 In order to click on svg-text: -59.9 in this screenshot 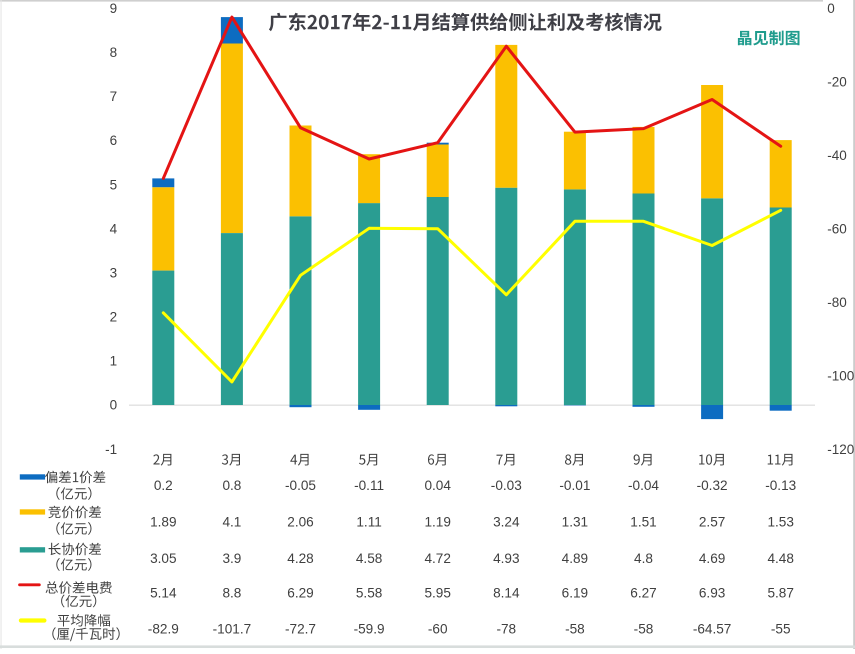, I will do `click(369, 629)`.